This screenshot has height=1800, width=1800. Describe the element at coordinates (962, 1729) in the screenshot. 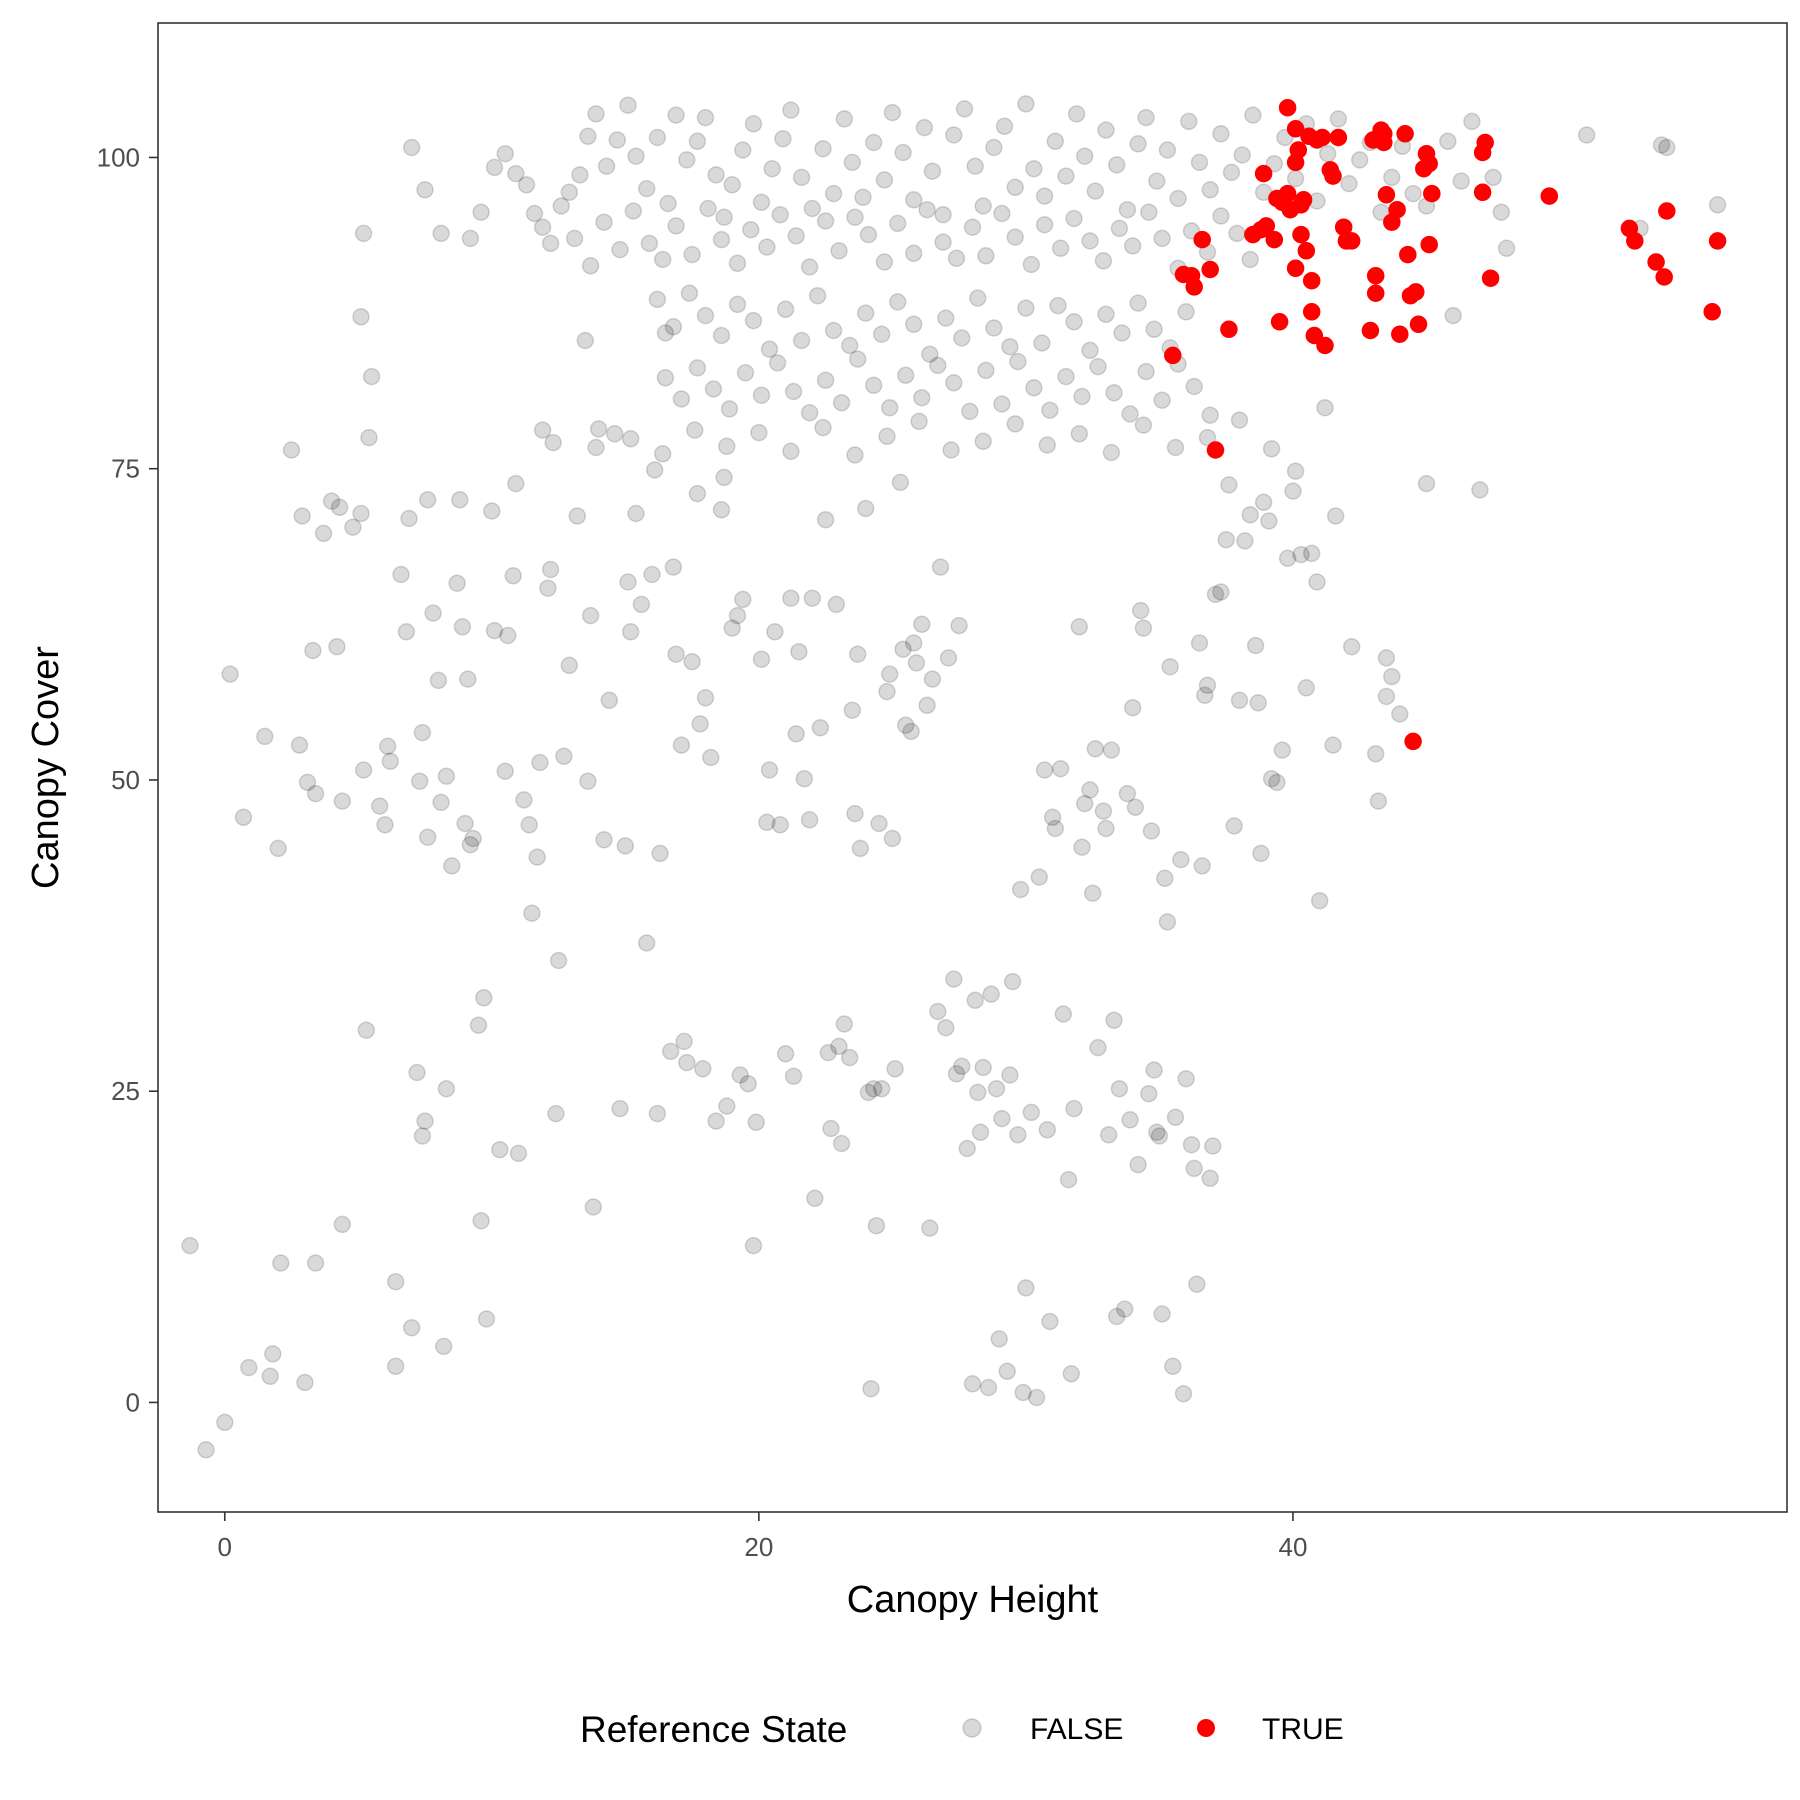

I see `legend: Reference State FALSE TRUE` at that location.